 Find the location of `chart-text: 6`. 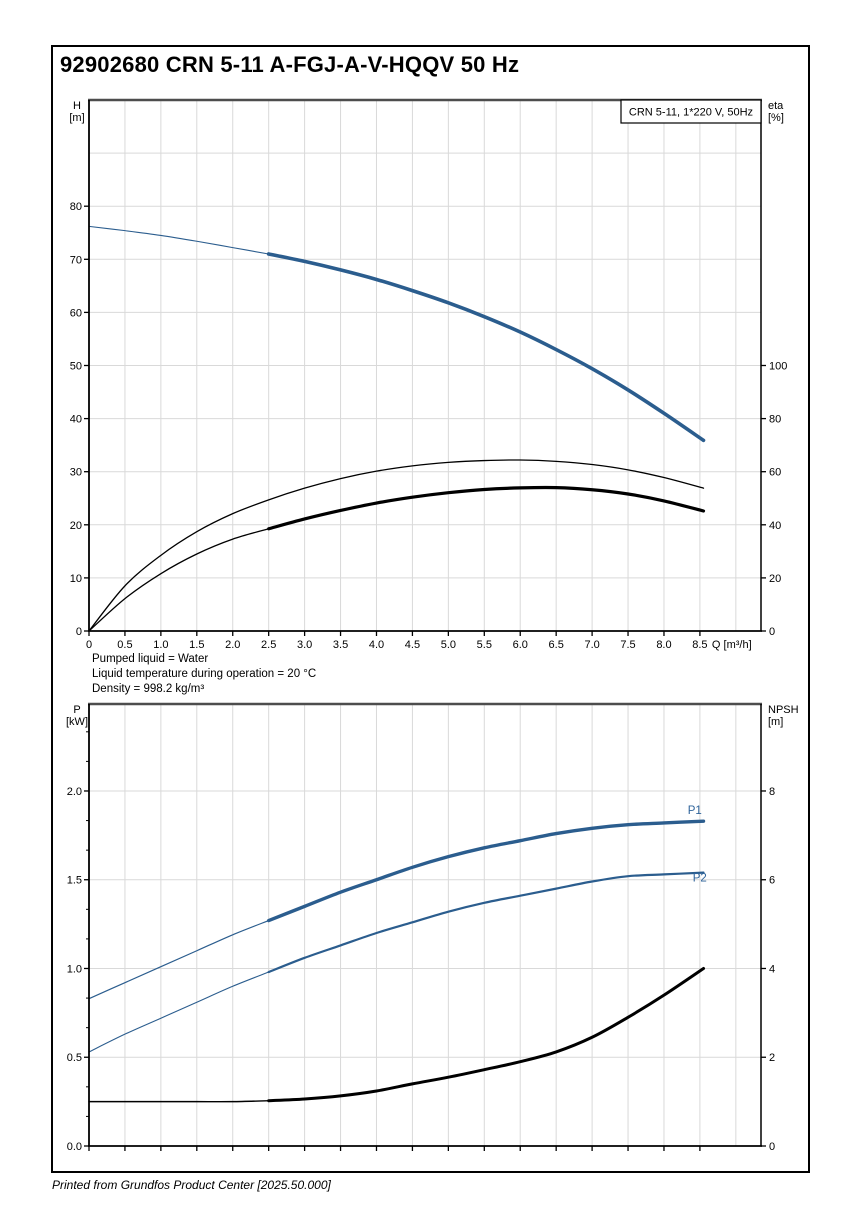

chart-text: 6 is located at coordinates (772, 881).